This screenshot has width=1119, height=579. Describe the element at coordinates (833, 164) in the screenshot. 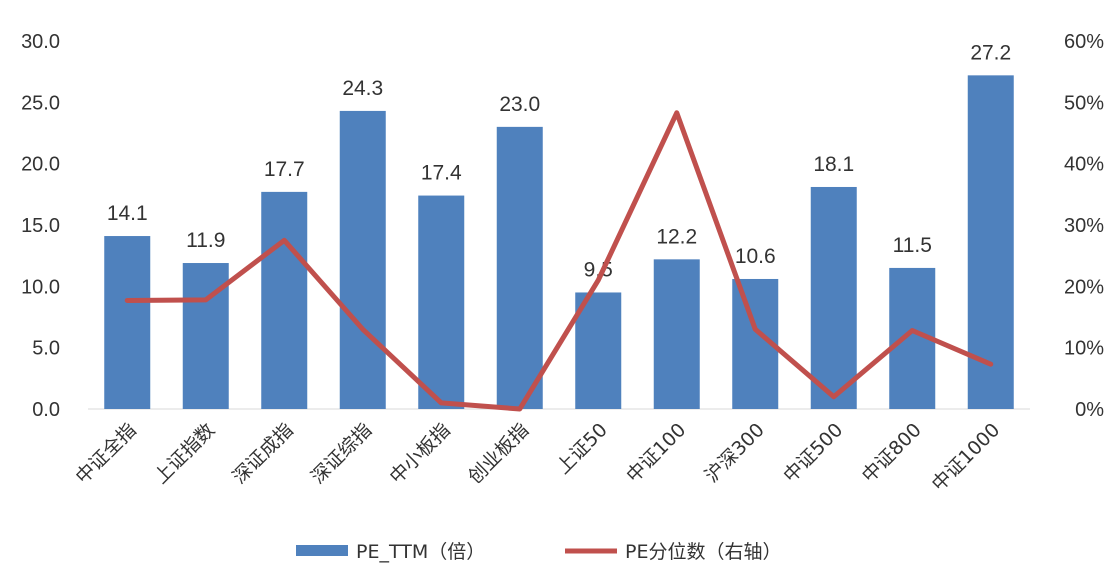

I see `bar-data-label: 18.1` at that location.